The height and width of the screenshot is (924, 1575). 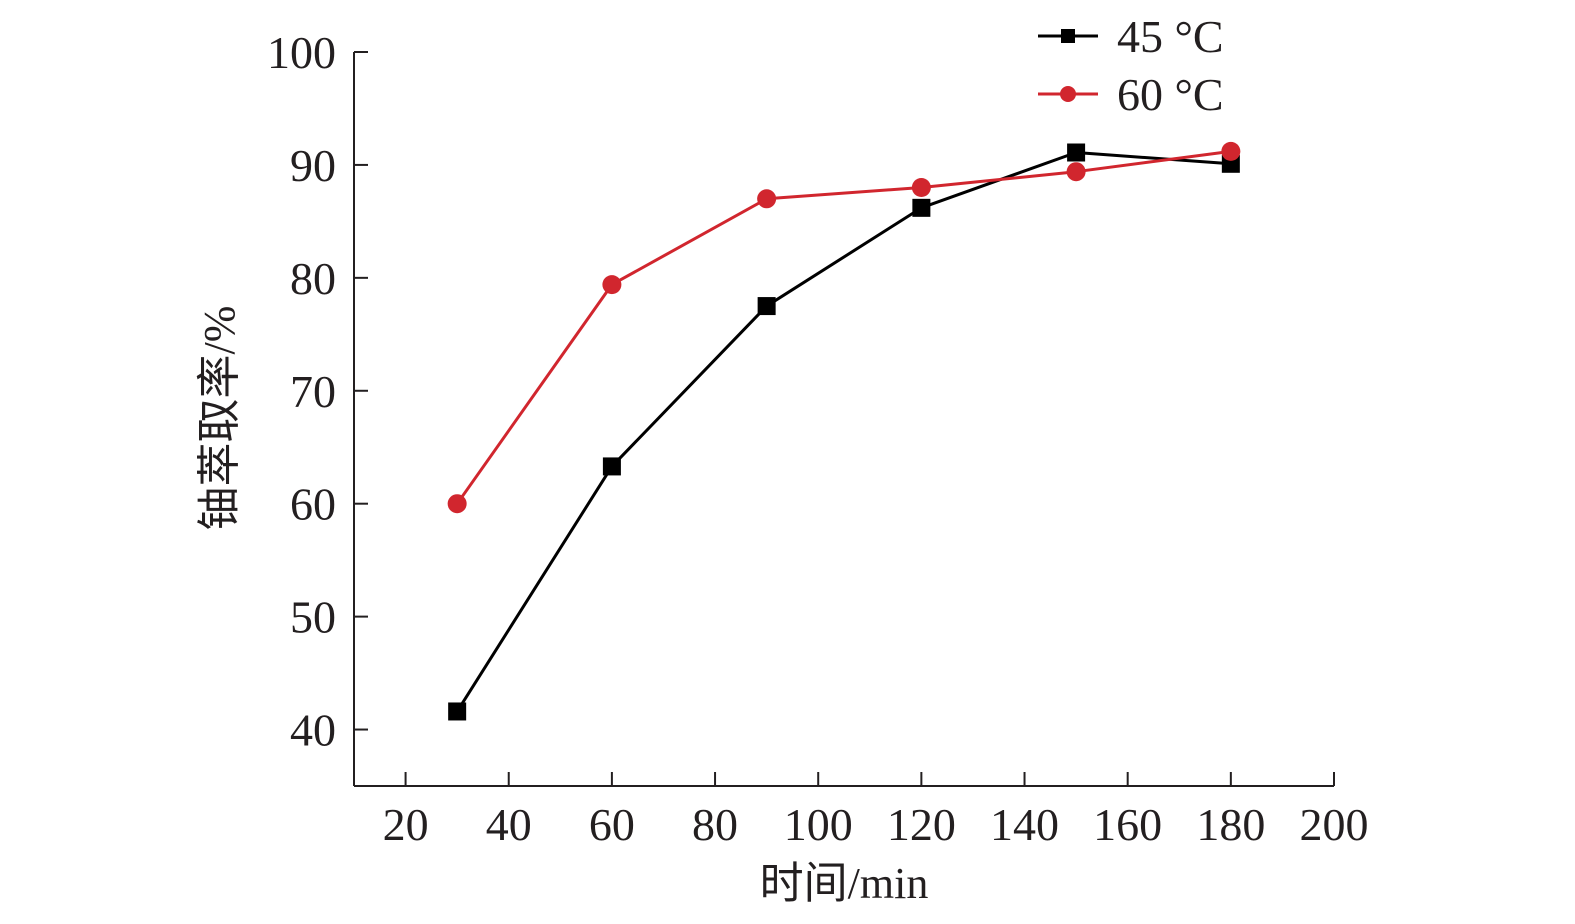 What do you see at coordinates (876, 811) in the screenshot?
I see `x-ticks: 20 40 60 80 100 120 140 160 180 200` at bounding box center [876, 811].